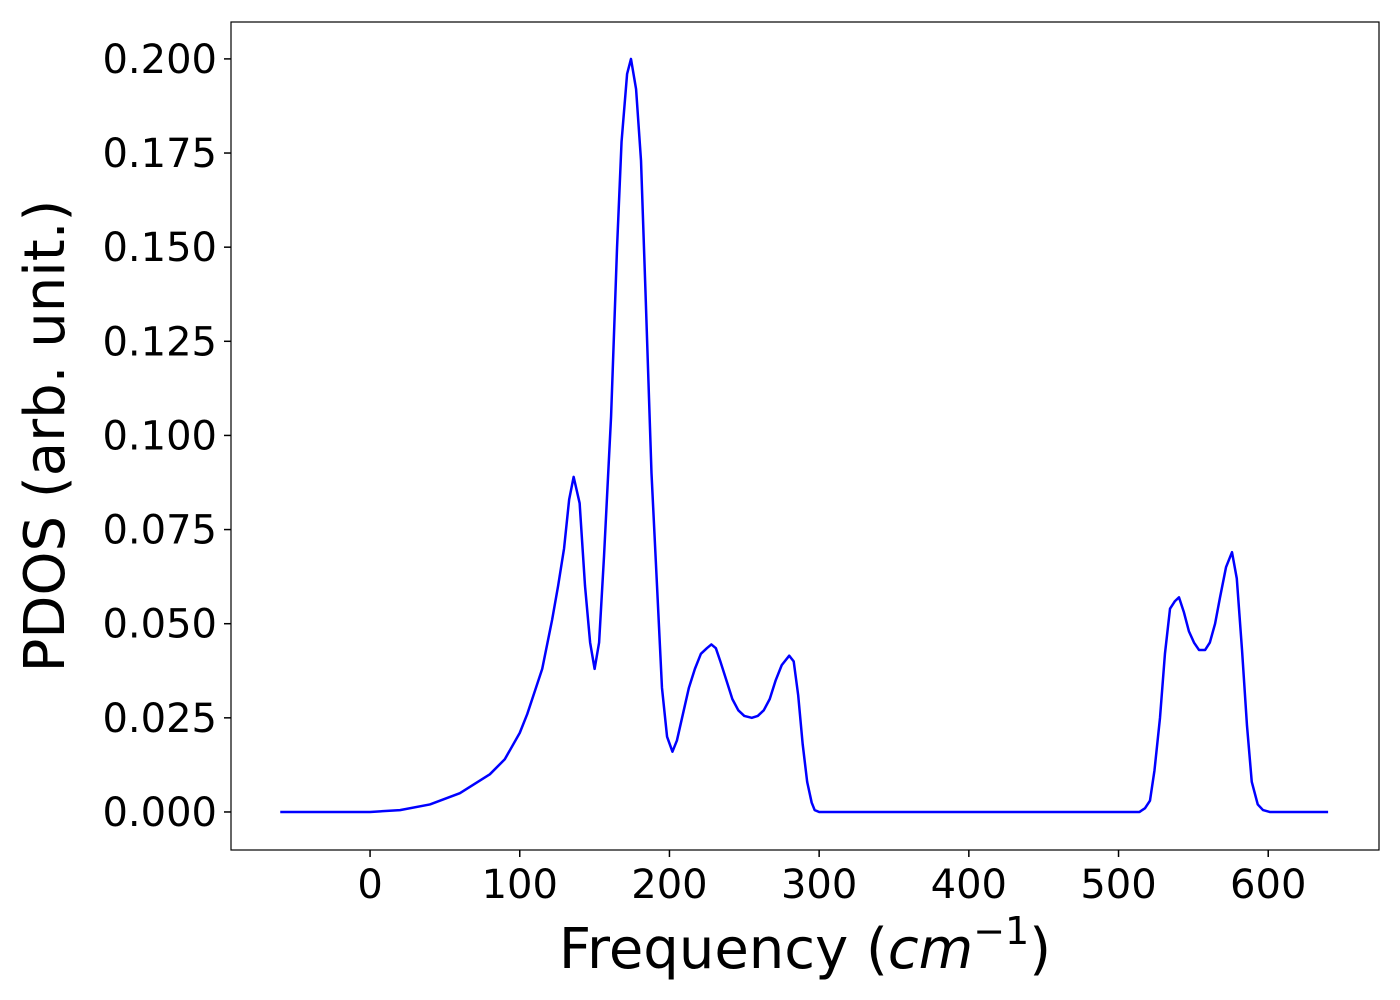 The image size is (1400, 1000). What do you see at coordinates (159, 248) in the screenshot?
I see `y-tick-label: 0.150` at bounding box center [159, 248].